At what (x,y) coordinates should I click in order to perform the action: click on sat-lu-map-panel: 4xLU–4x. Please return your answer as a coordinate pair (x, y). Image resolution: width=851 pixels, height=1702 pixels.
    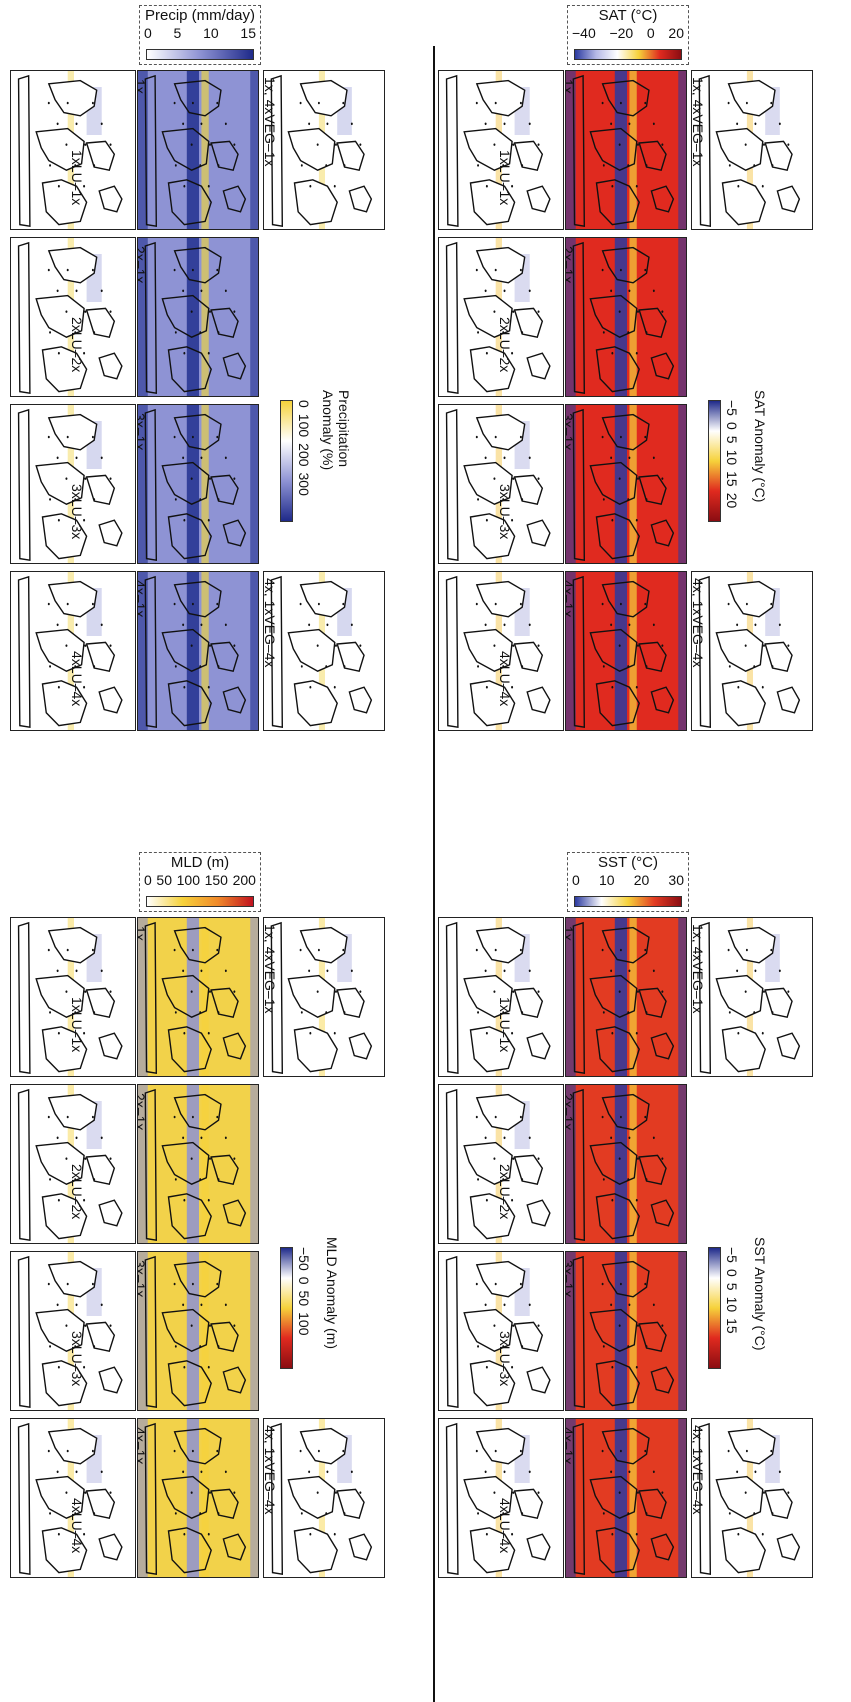
    Looking at the image, I should click on (501, 651).